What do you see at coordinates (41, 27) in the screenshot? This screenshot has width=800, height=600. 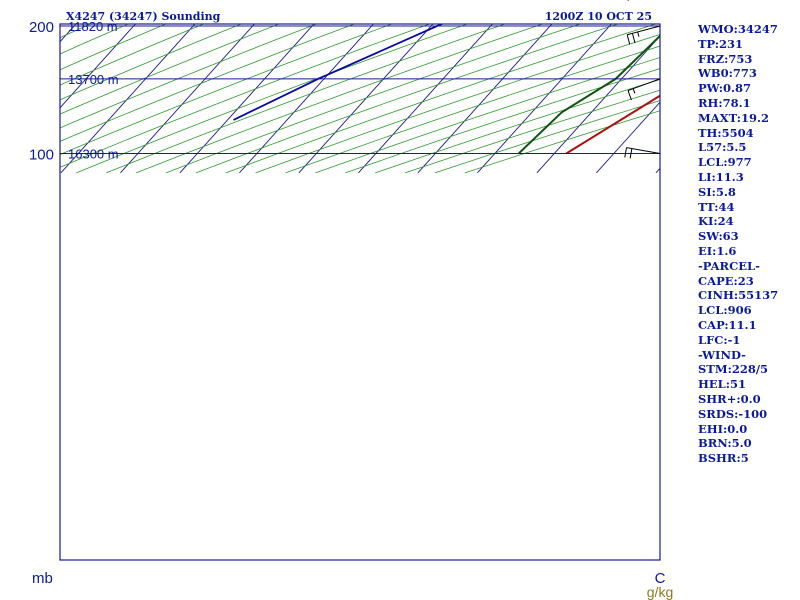 I see `pressure-tick-label: 200` at bounding box center [41, 27].